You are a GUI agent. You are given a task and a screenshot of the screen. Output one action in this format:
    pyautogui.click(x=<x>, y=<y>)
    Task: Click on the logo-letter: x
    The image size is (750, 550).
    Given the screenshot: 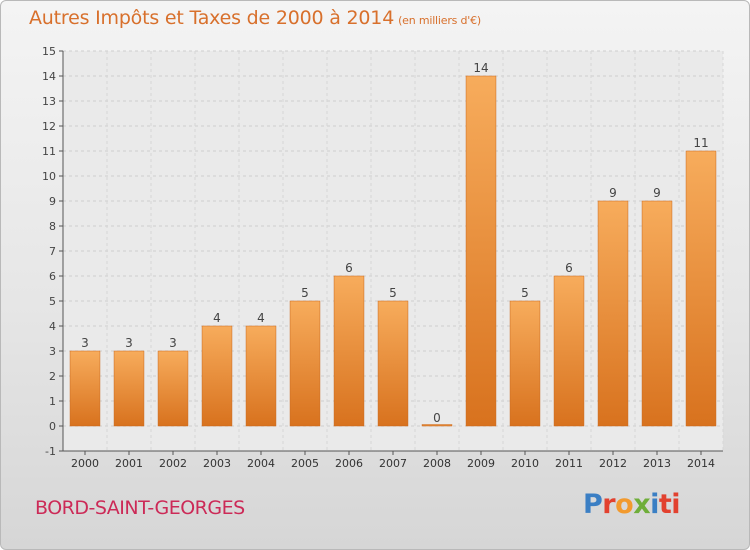 What is the action you would take?
    pyautogui.click(x=642, y=504)
    